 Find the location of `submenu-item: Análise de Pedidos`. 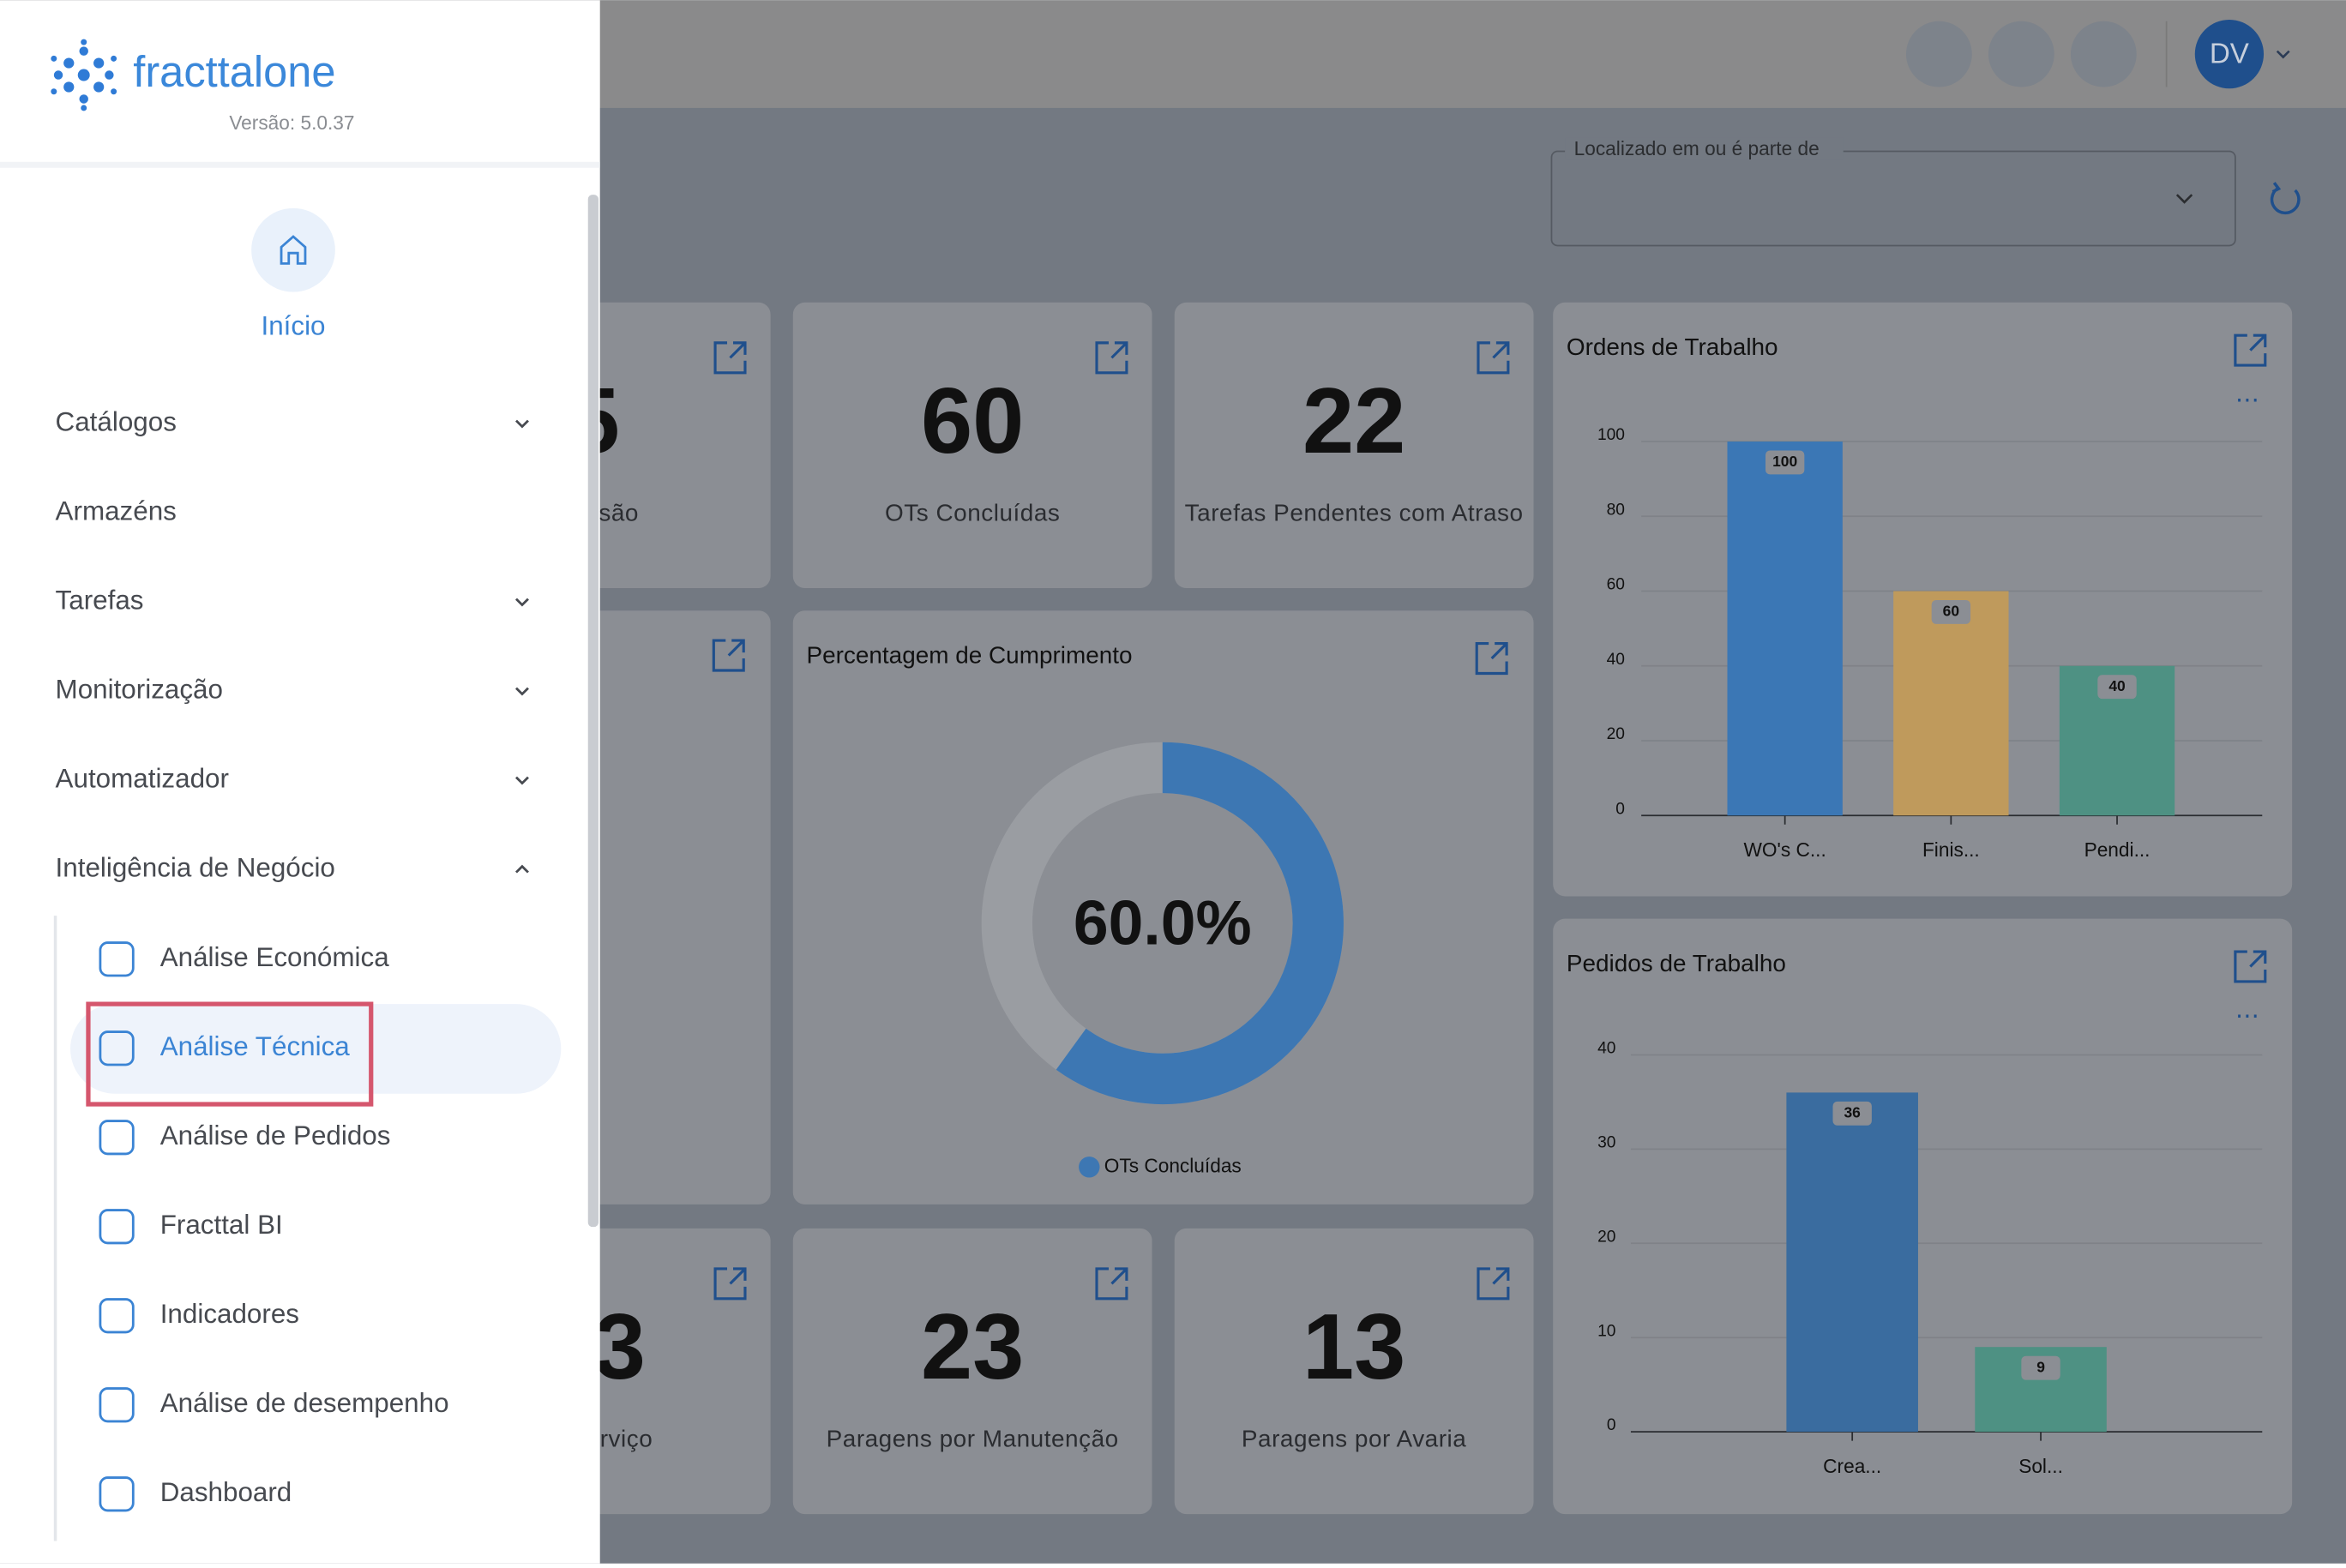

submenu-item: Análise de Pedidos is located at coordinates (275, 1135).